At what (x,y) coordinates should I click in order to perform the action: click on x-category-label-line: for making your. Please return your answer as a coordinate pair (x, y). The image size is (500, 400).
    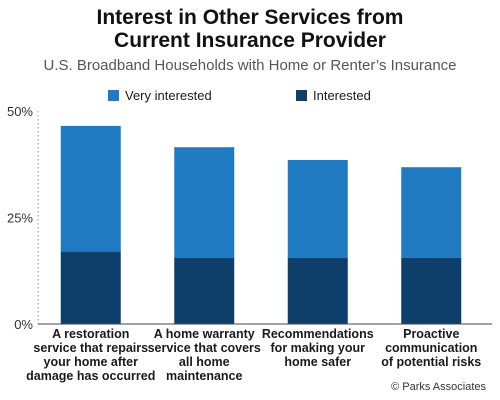
    Looking at the image, I should click on (318, 348).